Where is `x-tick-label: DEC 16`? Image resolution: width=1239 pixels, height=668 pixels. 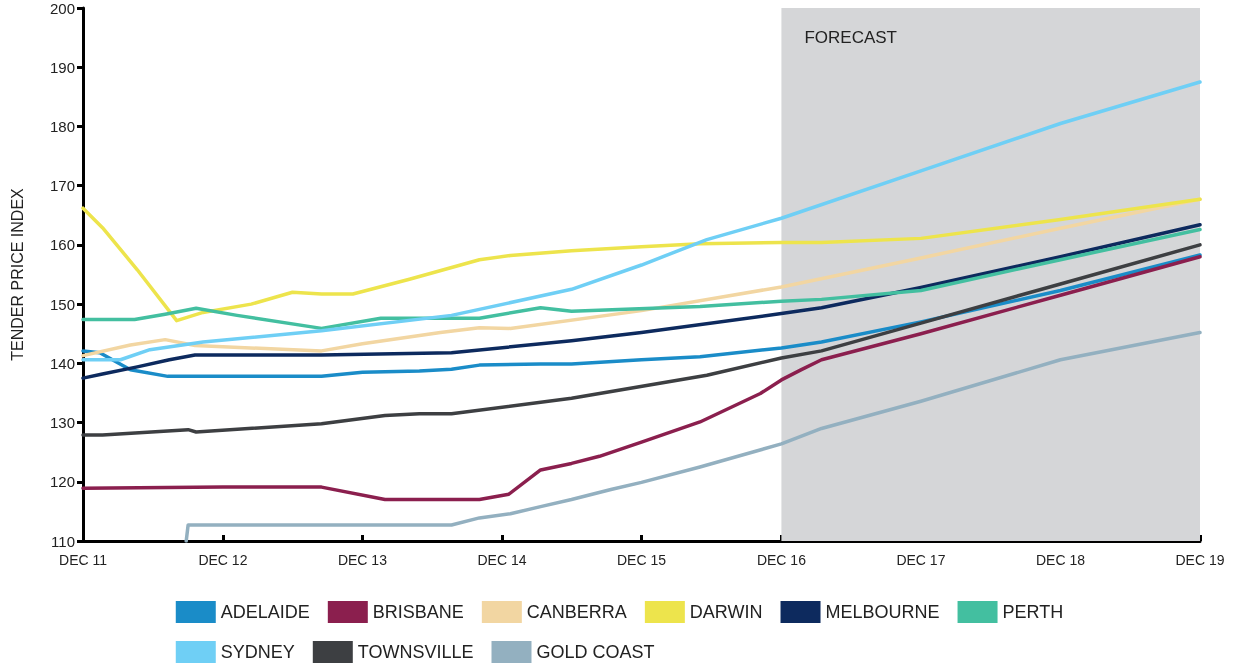 x-tick-label: DEC 16 is located at coordinates (781, 560).